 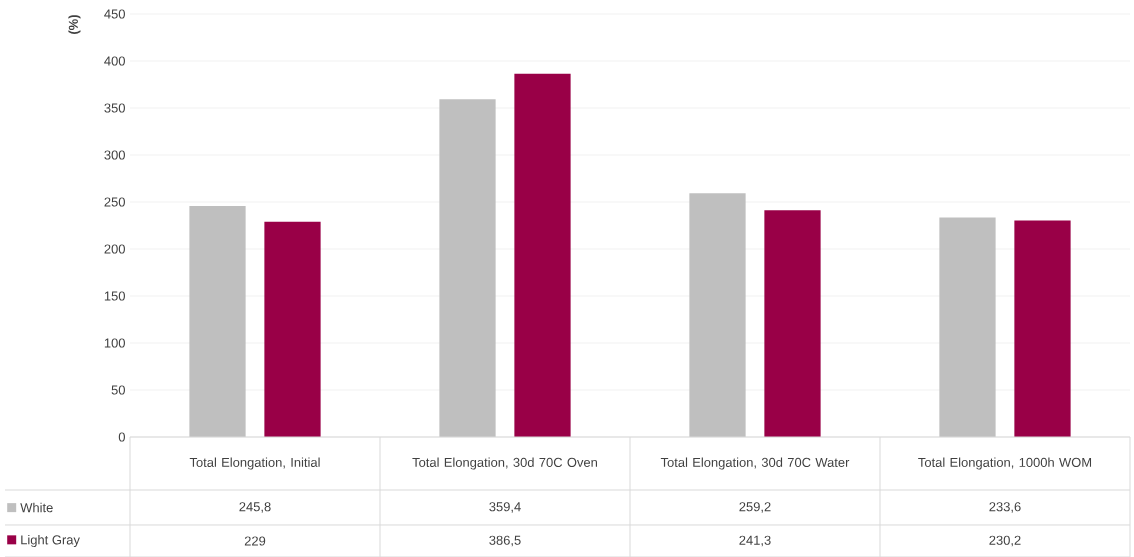 What do you see at coordinates (755, 507) in the screenshot?
I see `data-label: 259,2` at bounding box center [755, 507].